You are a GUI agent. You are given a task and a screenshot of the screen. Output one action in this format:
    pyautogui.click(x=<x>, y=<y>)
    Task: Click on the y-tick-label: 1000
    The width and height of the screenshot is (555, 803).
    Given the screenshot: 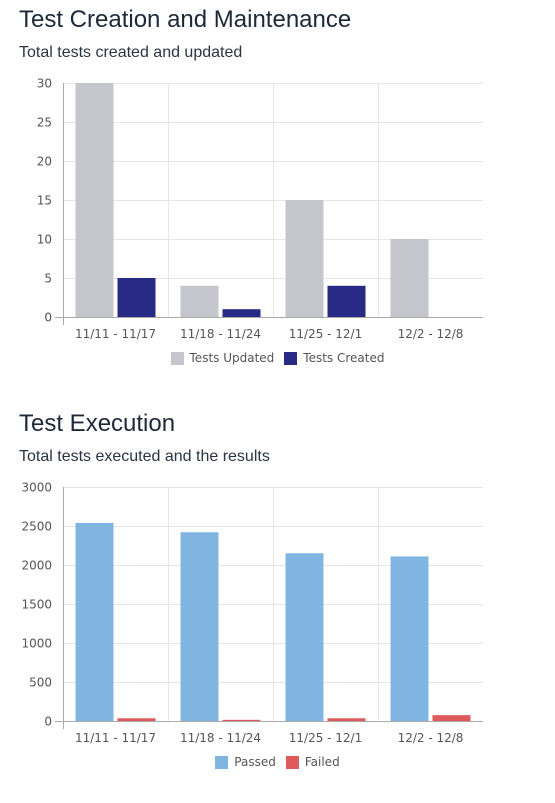 What is the action you would take?
    pyautogui.click(x=36, y=644)
    